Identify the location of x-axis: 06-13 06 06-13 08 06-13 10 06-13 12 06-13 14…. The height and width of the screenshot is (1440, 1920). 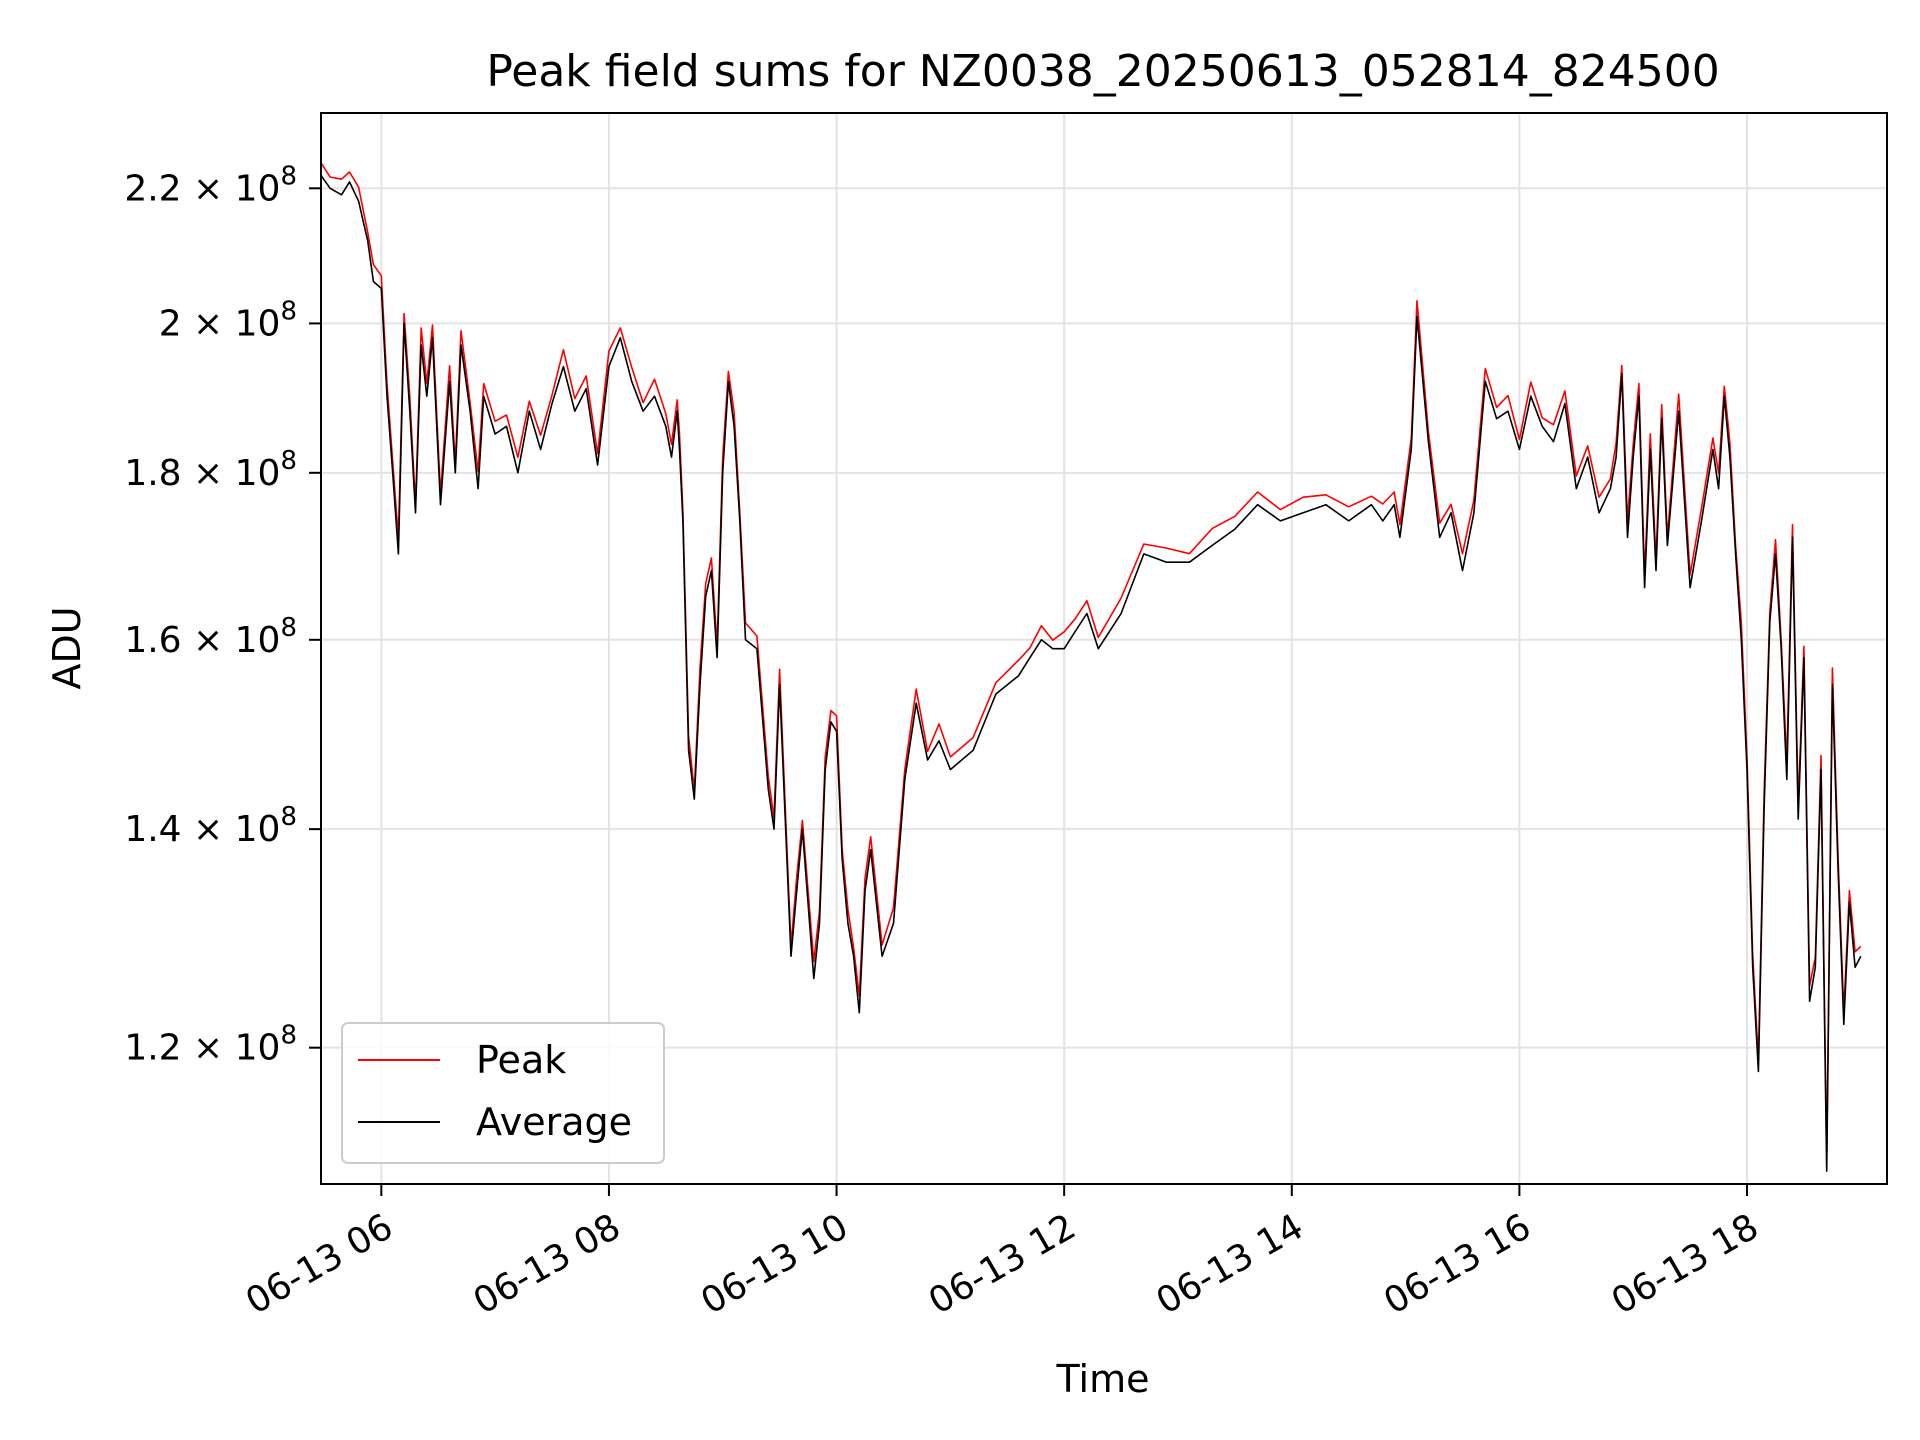
(1002, 1253).